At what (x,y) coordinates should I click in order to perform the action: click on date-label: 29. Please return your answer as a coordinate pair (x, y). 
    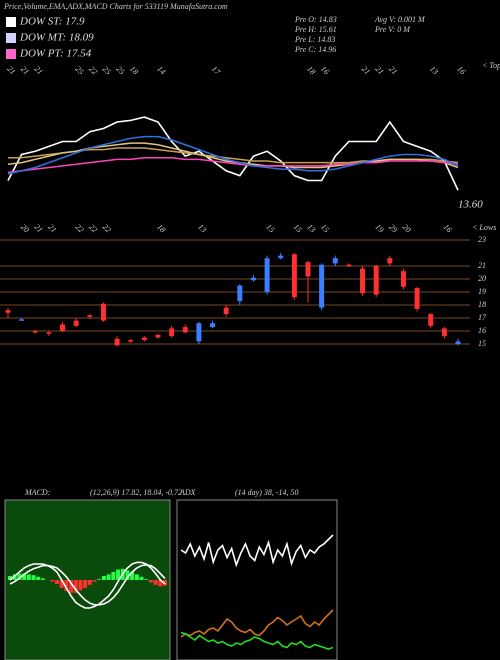
    Looking at the image, I should click on (393, 228).